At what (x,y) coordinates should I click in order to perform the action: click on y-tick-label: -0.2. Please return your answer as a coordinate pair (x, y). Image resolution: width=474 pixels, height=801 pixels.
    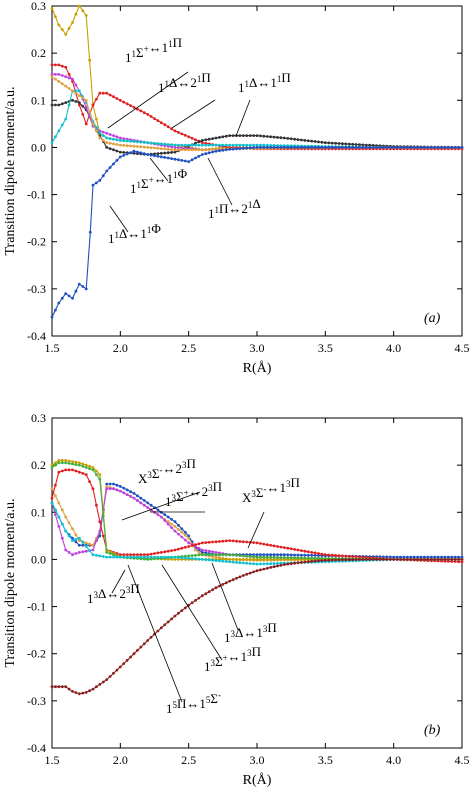
    Looking at the image, I should click on (36, 654).